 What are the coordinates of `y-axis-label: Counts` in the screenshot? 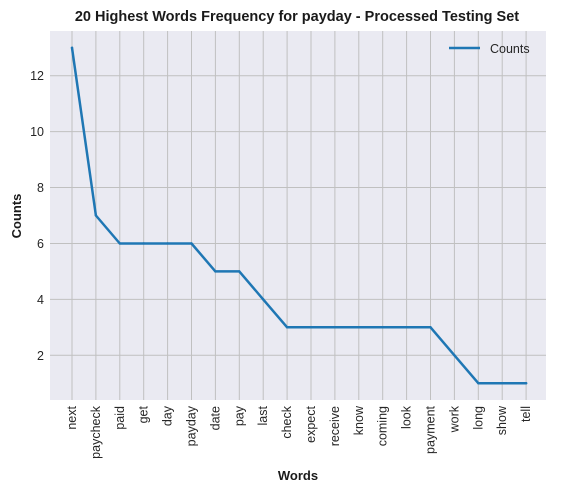 It's located at (16, 216).